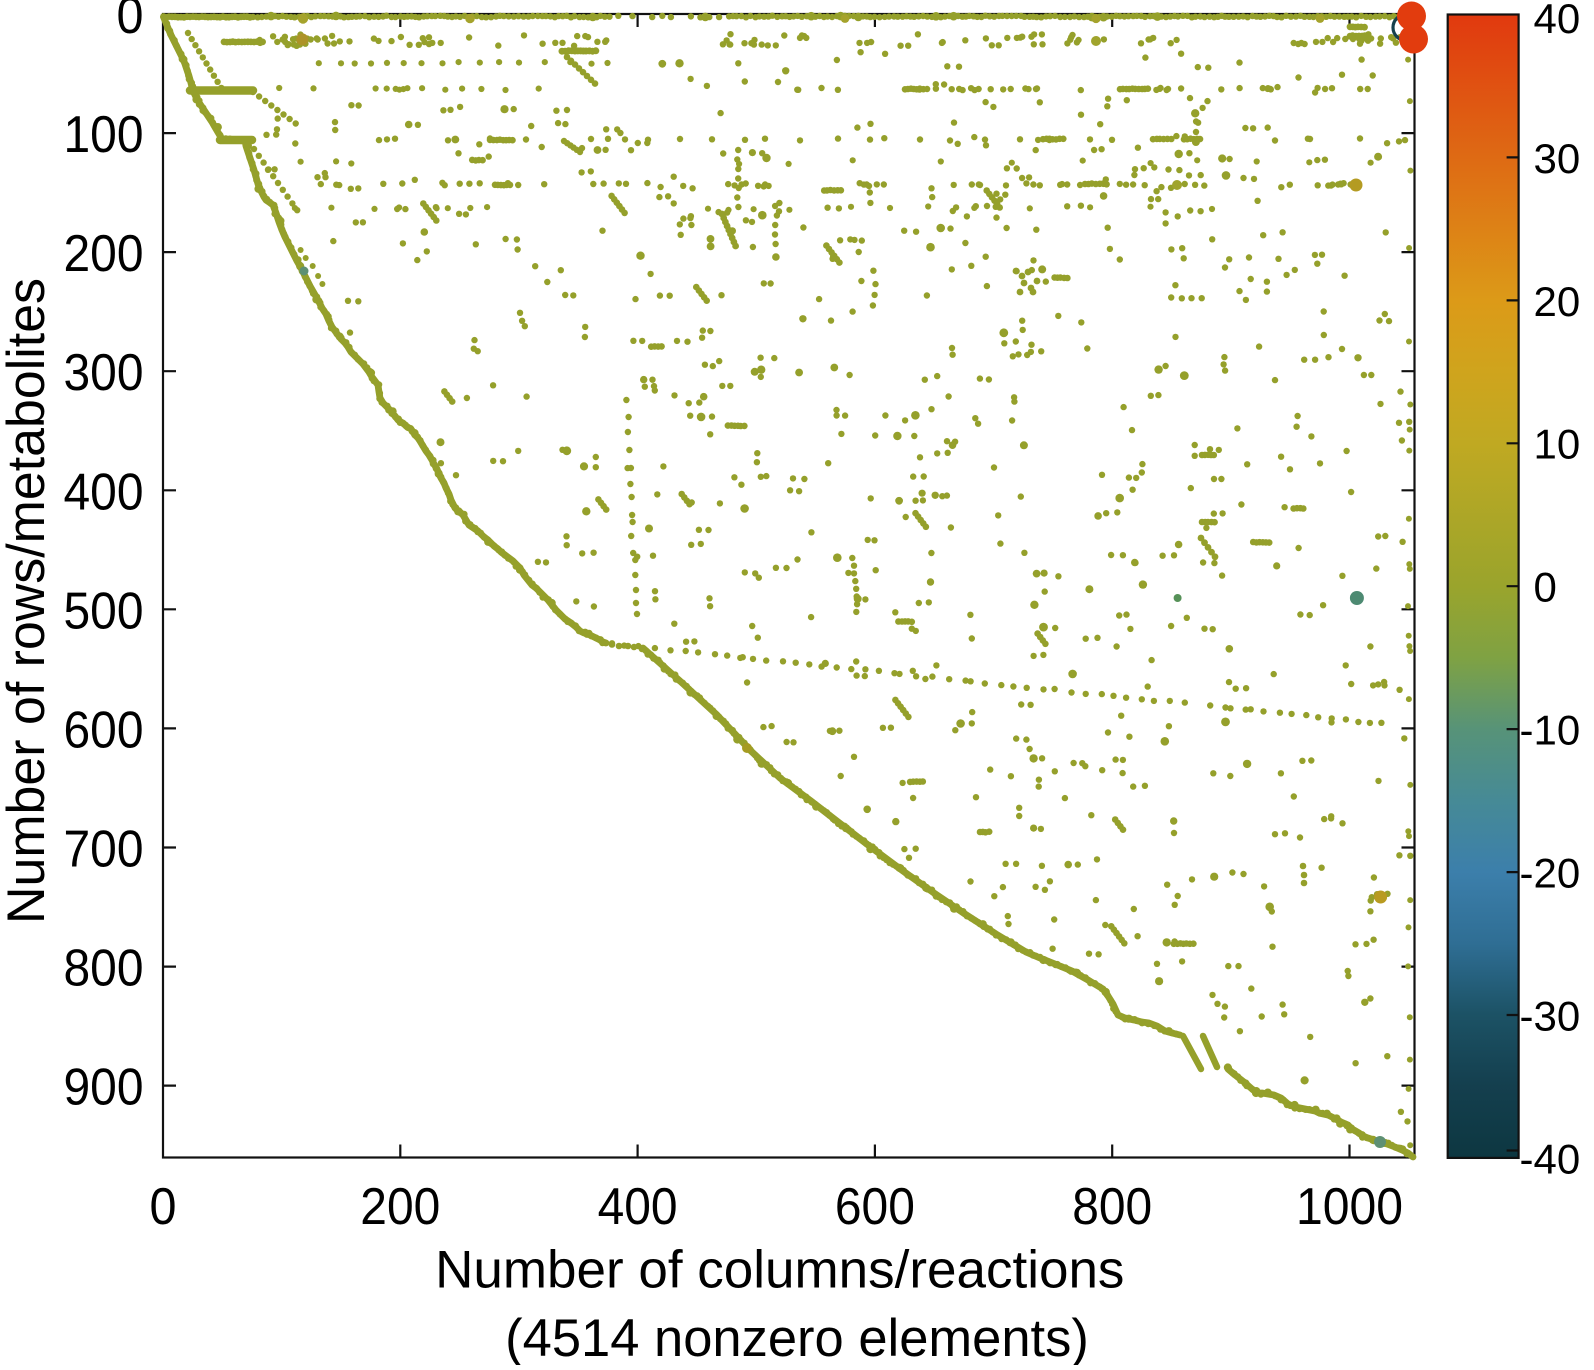  What do you see at coordinates (1550, 730) in the screenshot?
I see `svg-text: -10` at bounding box center [1550, 730].